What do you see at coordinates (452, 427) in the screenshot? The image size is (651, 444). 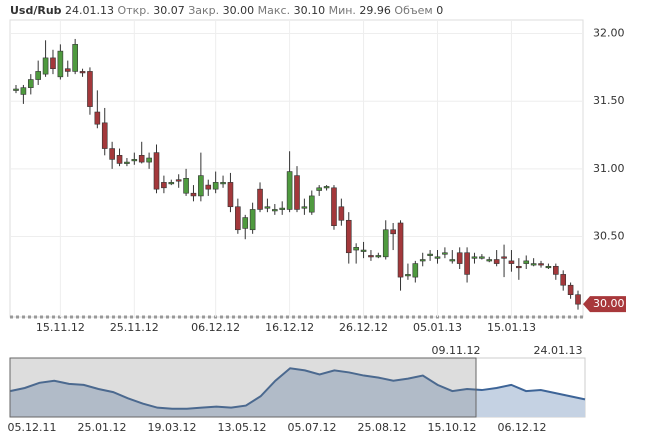 I see `navigator-label: 15.10.12` at bounding box center [452, 427].